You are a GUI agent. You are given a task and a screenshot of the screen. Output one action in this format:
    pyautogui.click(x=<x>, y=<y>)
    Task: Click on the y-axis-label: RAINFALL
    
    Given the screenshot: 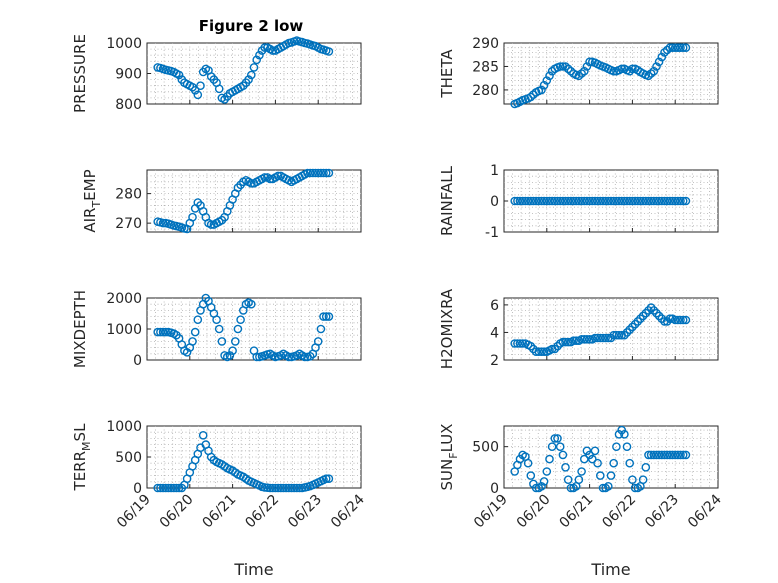 What is the action you would take?
    pyautogui.click(x=447, y=200)
    